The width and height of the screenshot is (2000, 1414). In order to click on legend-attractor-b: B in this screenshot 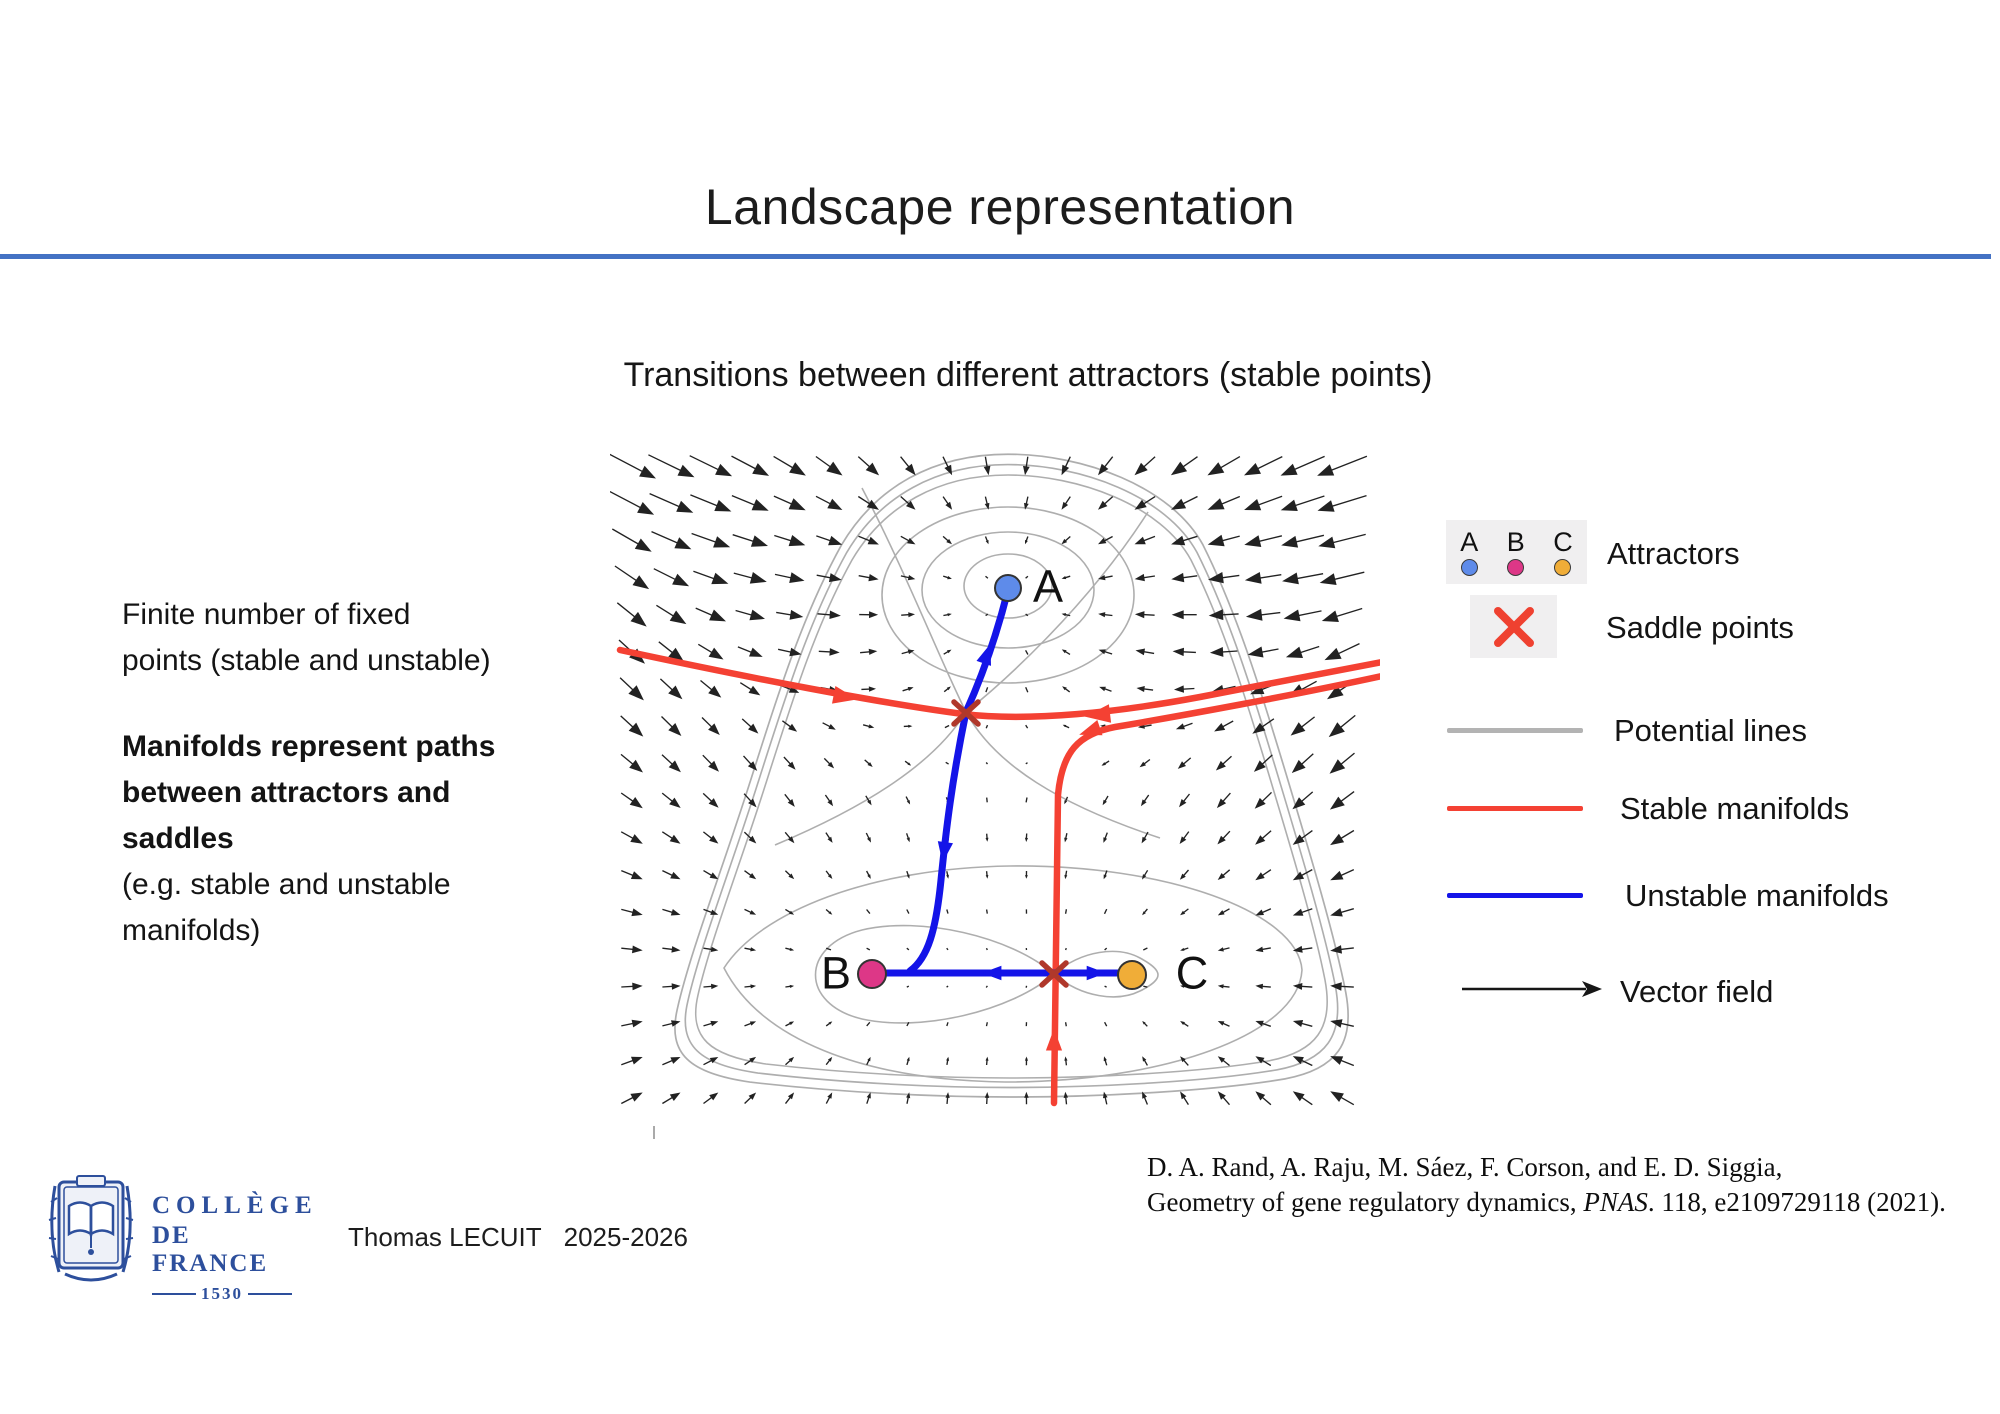, I will do `click(1515, 551)`.